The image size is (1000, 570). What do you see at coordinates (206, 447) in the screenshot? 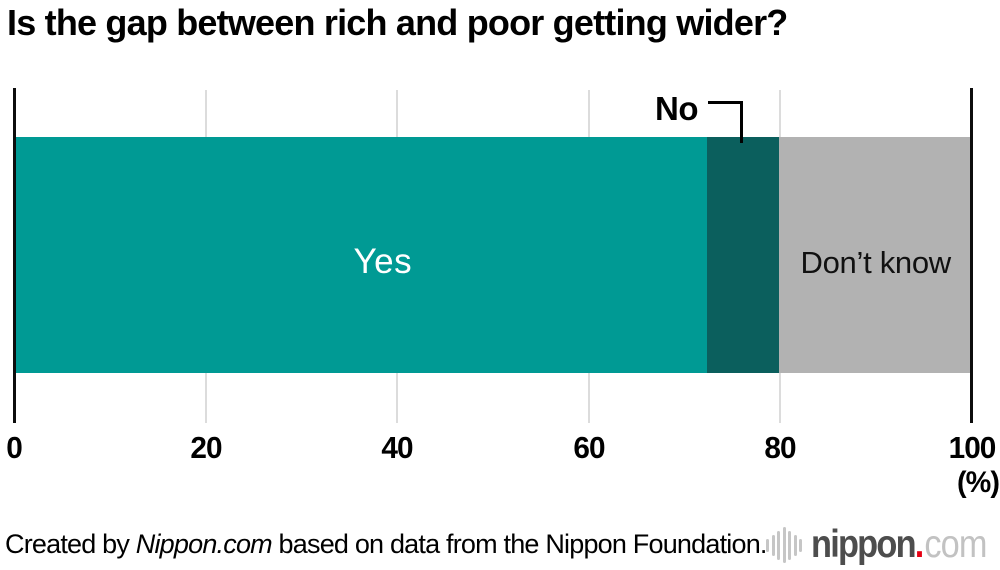
I see `x-tick-20: 20` at bounding box center [206, 447].